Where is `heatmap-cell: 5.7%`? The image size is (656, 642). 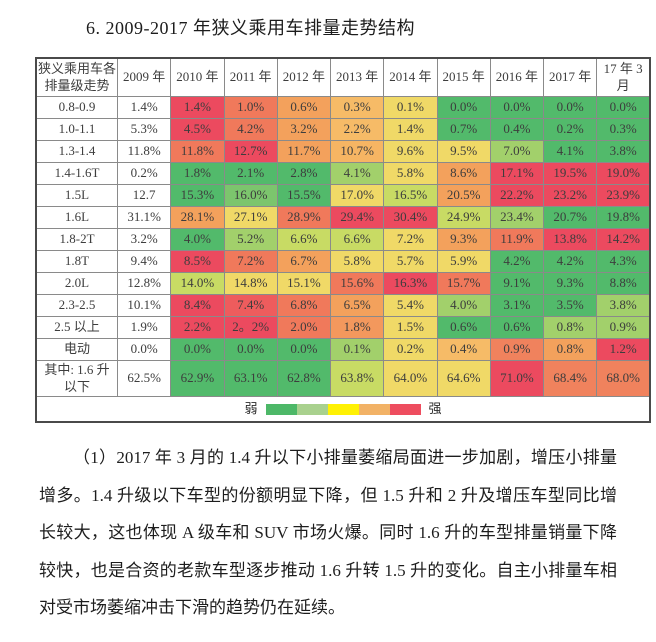 heatmap-cell: 5.7% is located at coordinates (410, 261).